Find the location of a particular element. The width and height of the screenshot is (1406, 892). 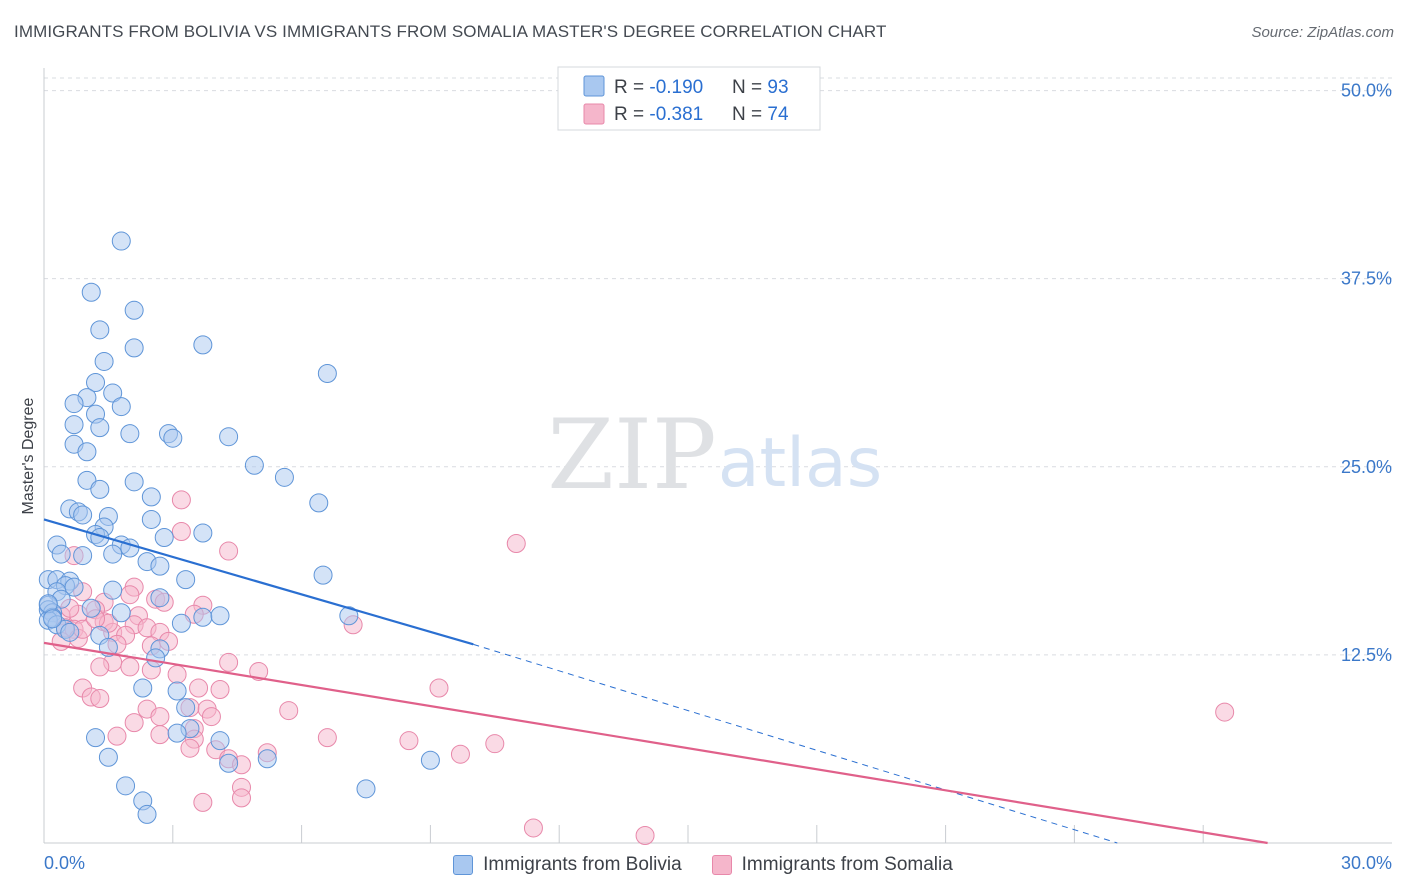

legend-item-somalia: Immigrants from Somalia is located at coordinates (832, 865).